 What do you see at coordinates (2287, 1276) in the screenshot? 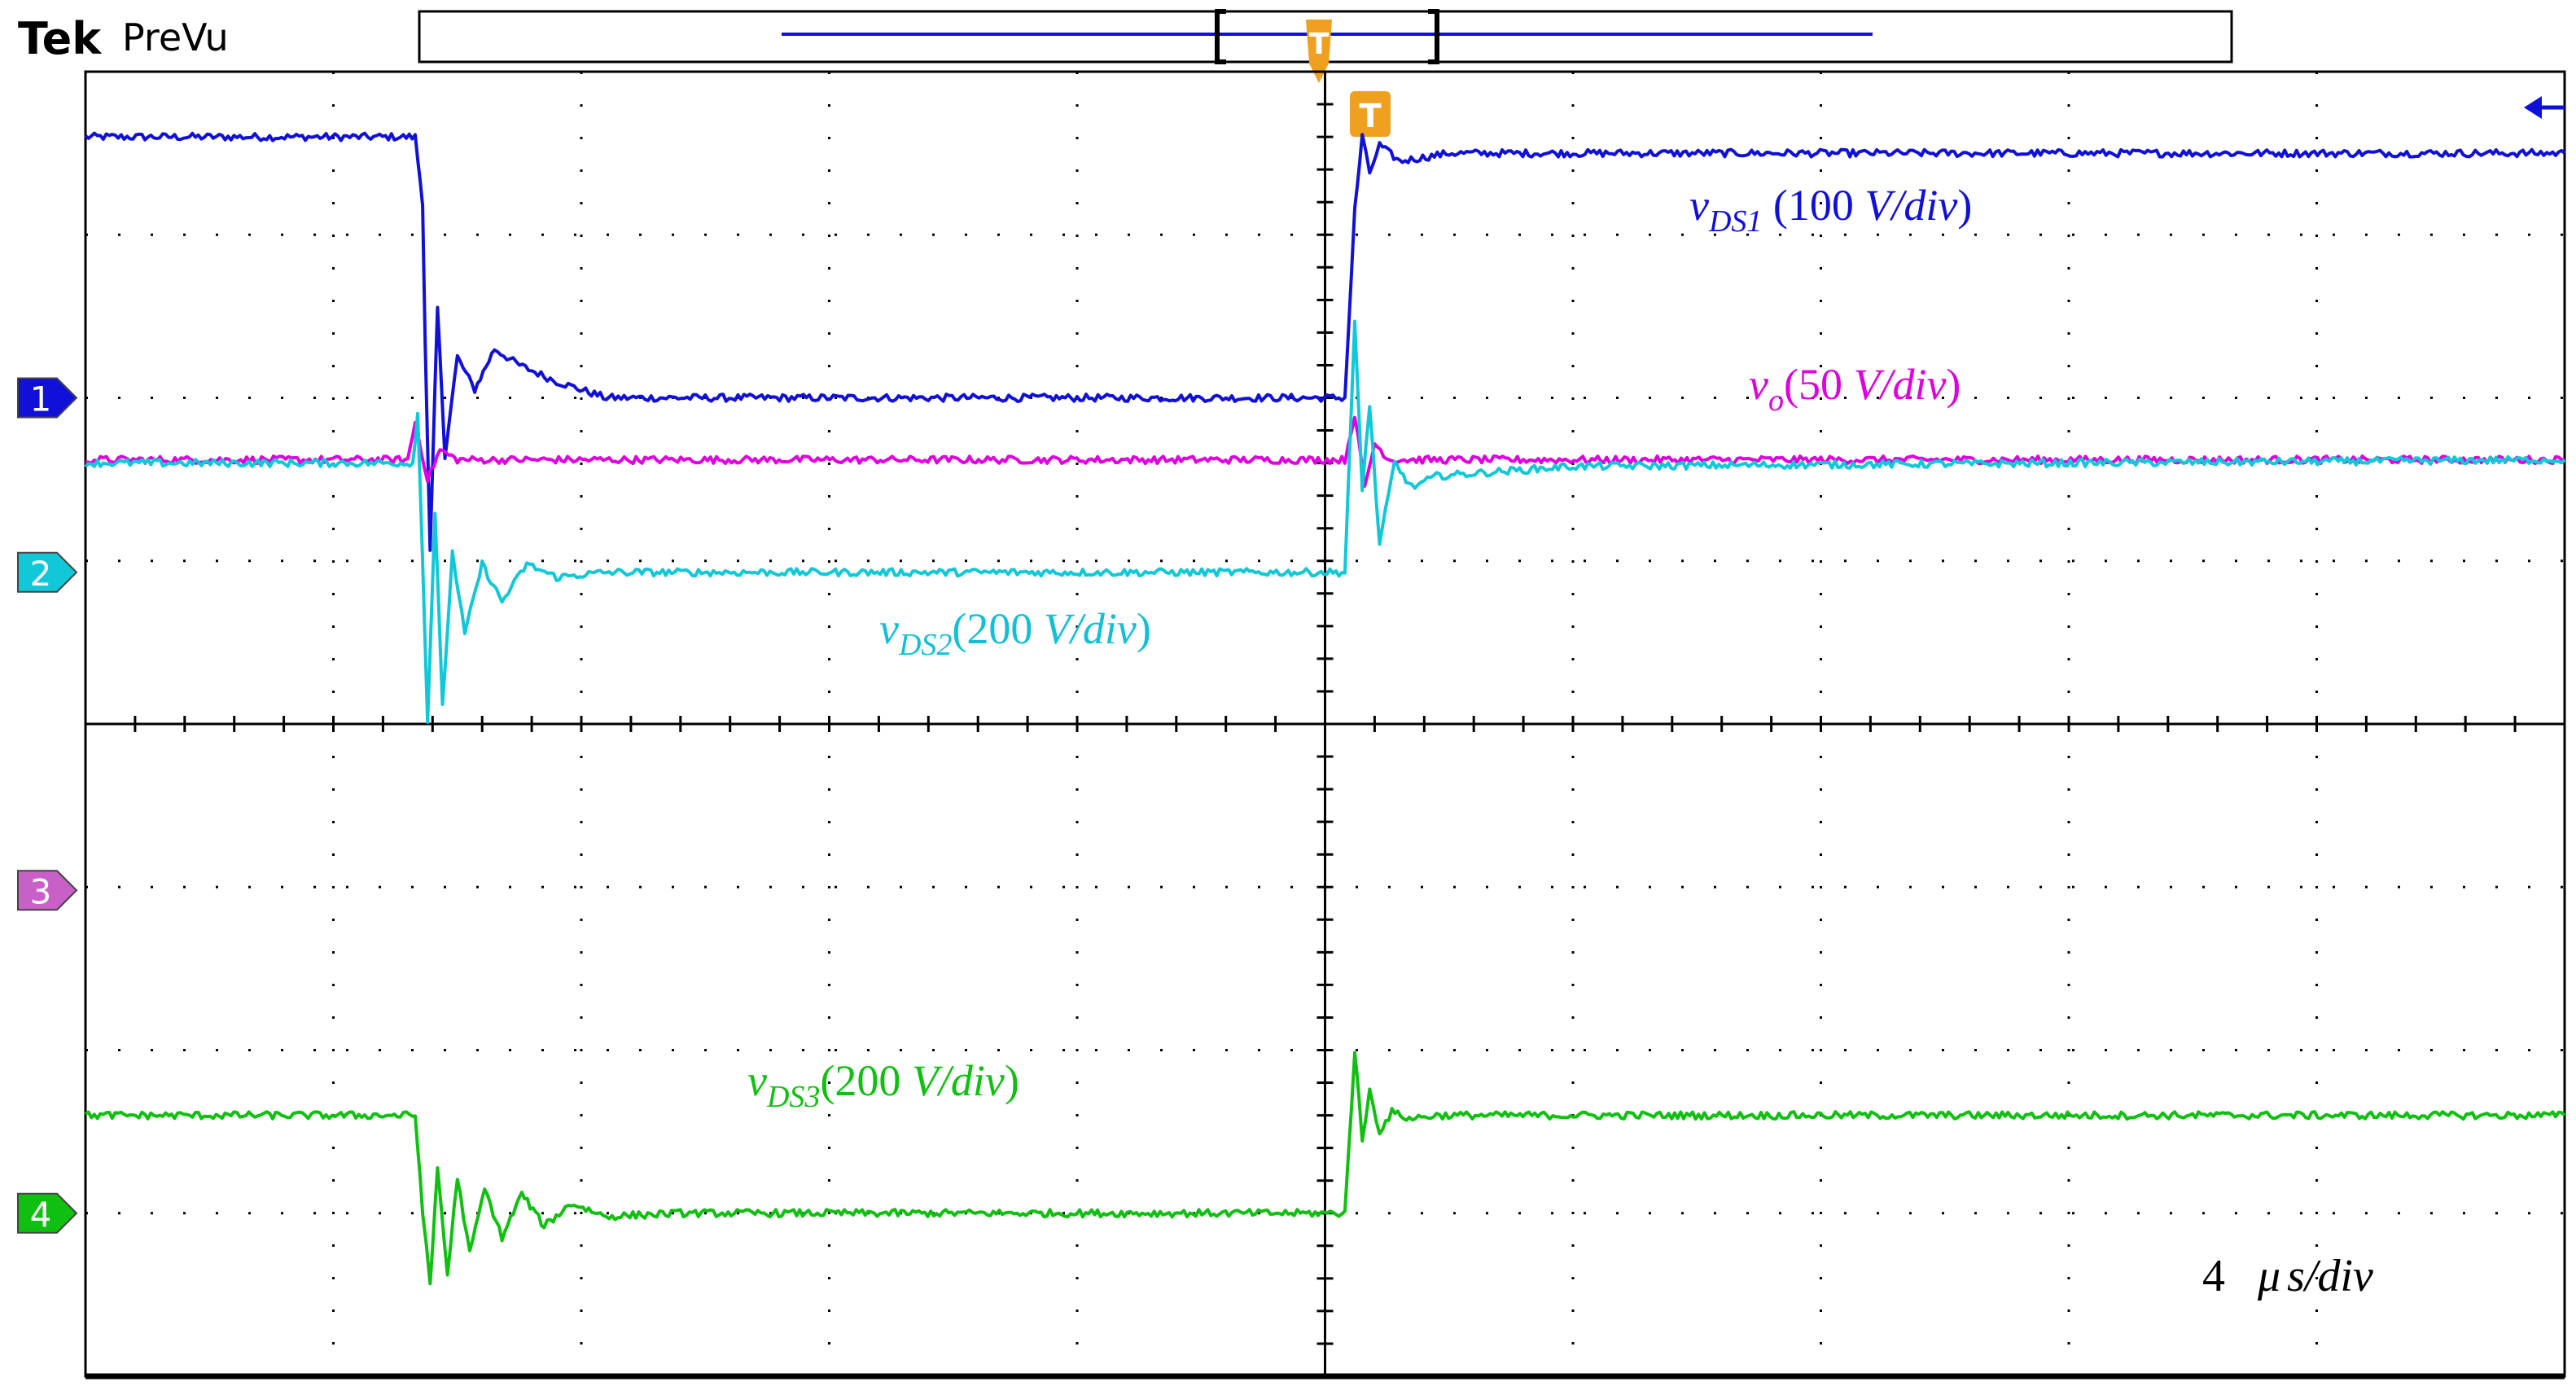
I see `label-timebase: 4 μ s/div` at bounding box center [2287, 1276].